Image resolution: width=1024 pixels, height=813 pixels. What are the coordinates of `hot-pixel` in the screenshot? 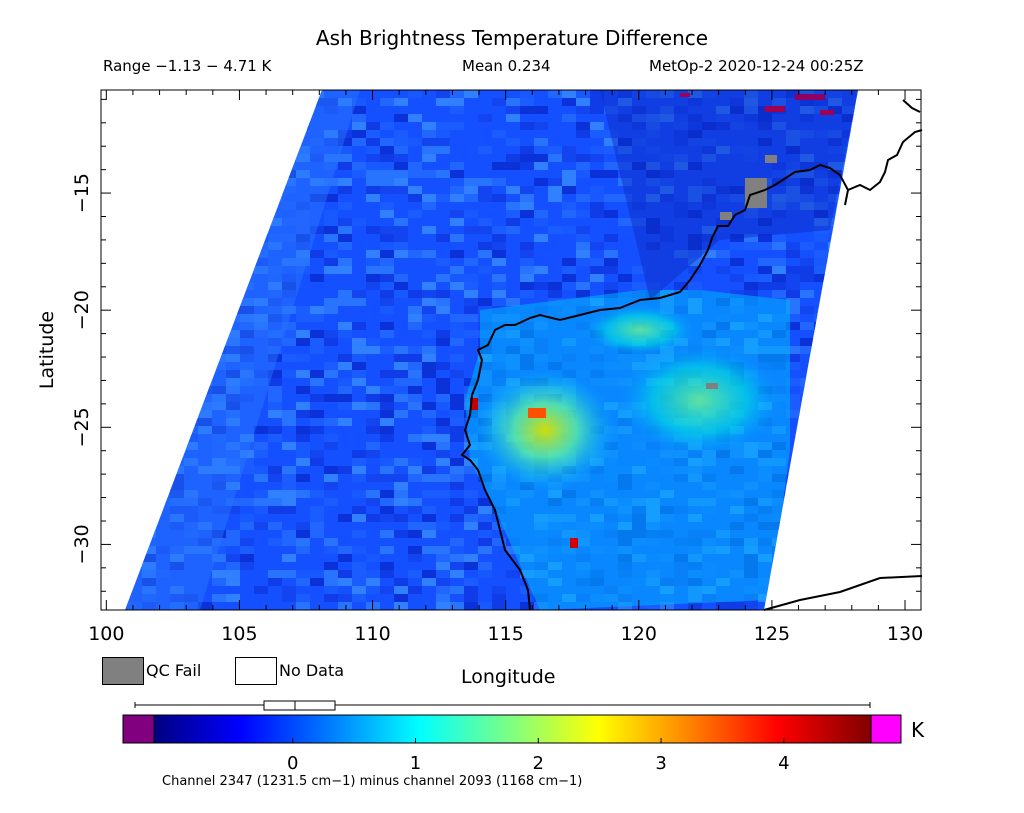 It's located at (810, 97).